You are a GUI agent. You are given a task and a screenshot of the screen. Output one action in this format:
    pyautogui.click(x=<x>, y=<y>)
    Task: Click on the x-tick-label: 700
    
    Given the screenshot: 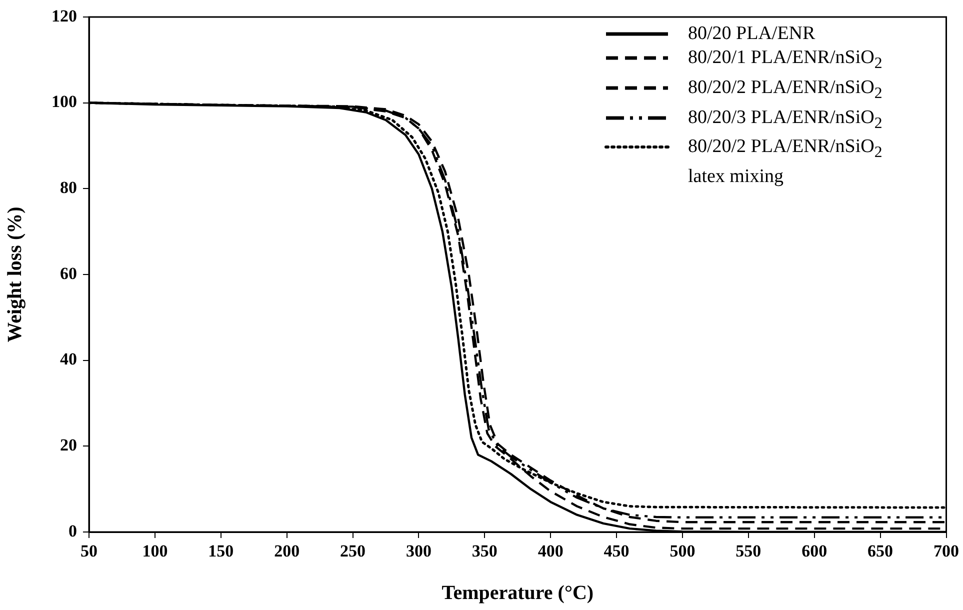 What is the action you would take?
    pyautogui.click(x=946, y=551)
    